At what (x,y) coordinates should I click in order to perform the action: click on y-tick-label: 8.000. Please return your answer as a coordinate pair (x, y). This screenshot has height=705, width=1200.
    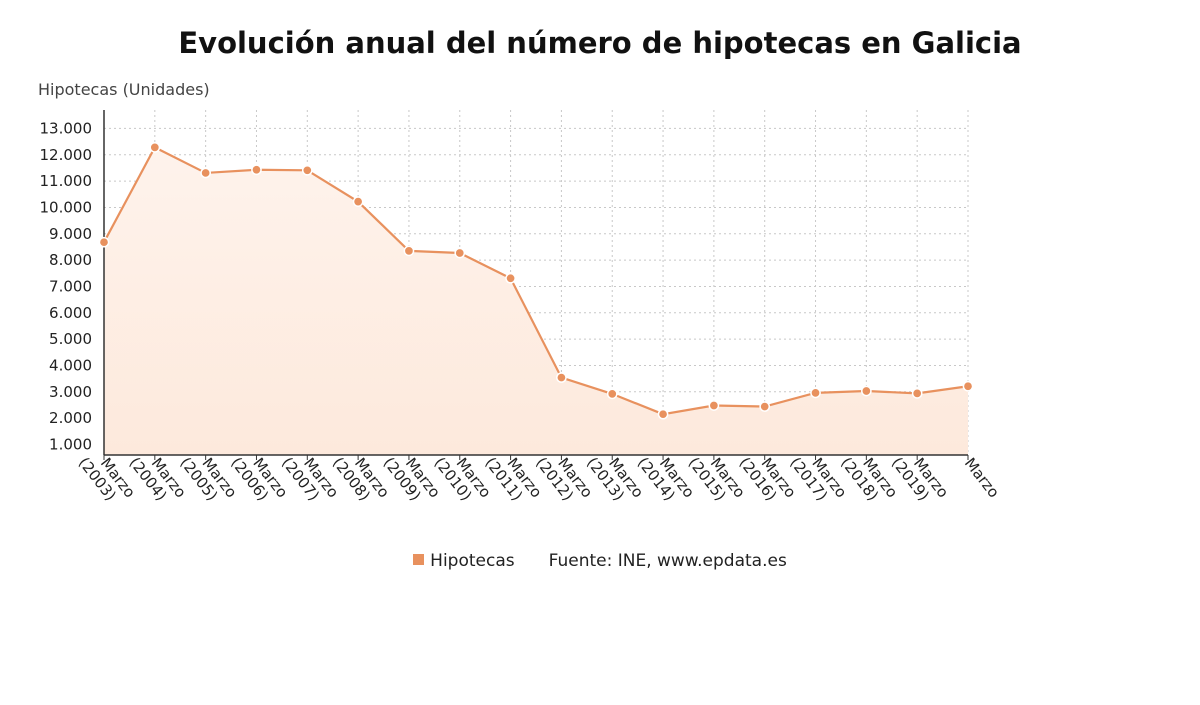
    Looking at the image, I should click on (70, 260).